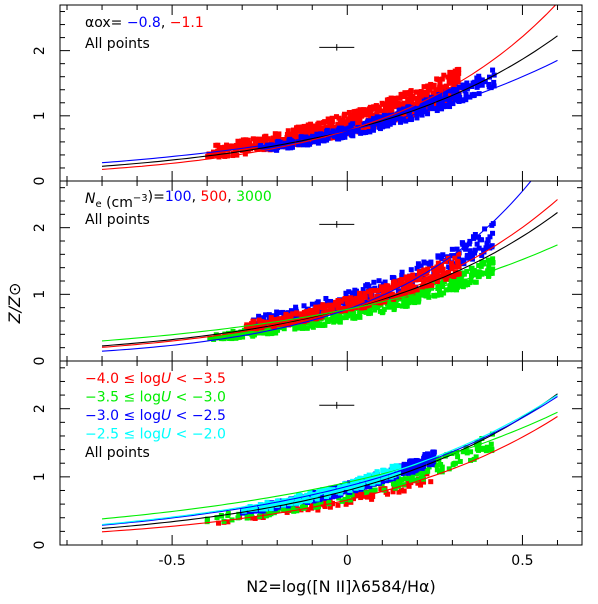 The image size is (598, 604). Describe the element at coordinates (40, 115) in the screenshot. I see `y-tick-label: 1` at that location.